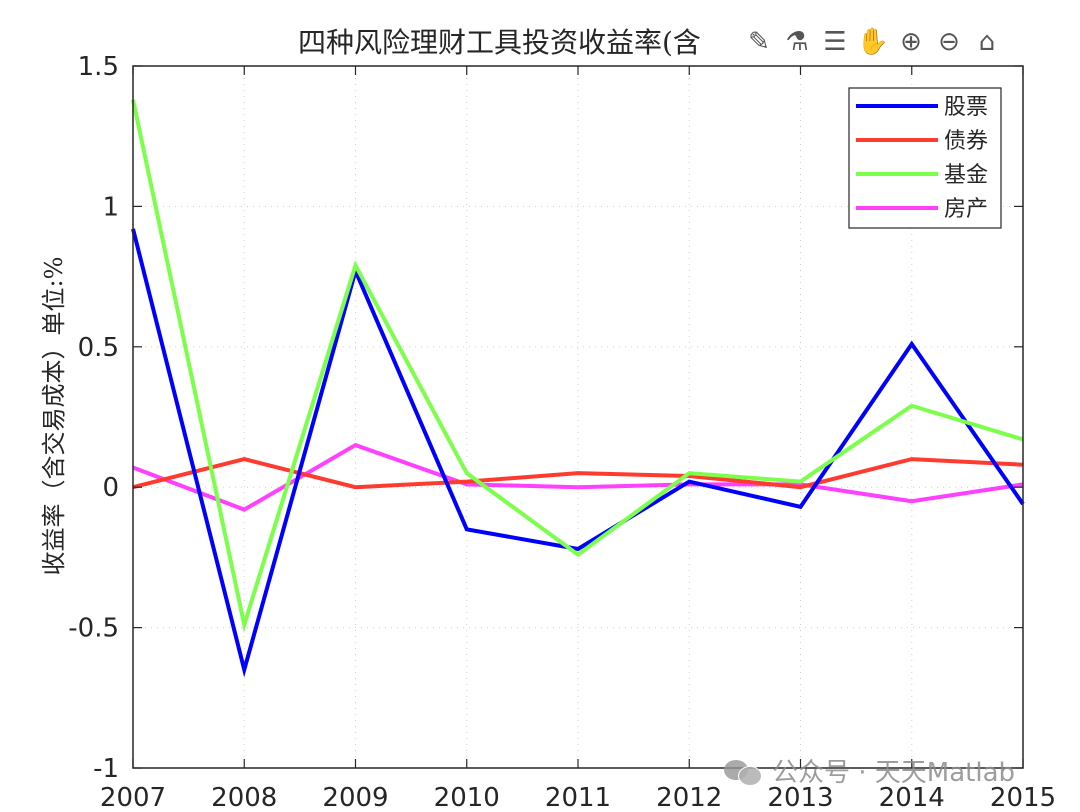 This screenshot has width=1080, height=812. What do you see at coordinates (966, 107) in the screenshot?
I see `legend-label-stocks: 股票` at bounding box center [966, 107].